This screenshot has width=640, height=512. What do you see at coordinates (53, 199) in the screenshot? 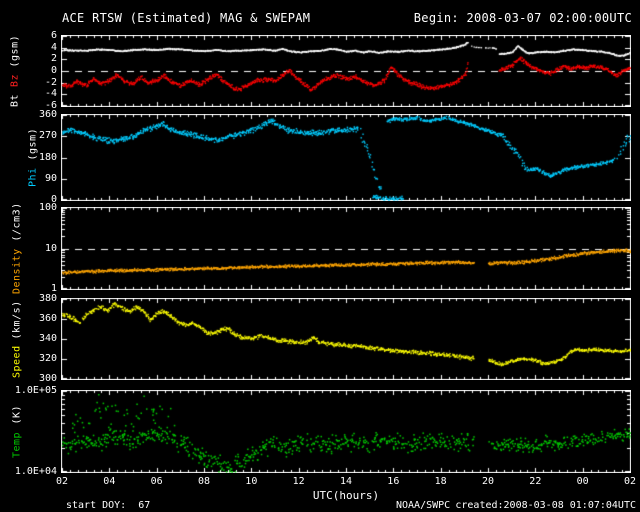
I see `phi-ytick-label: 0` at bounding box center [53, 199].